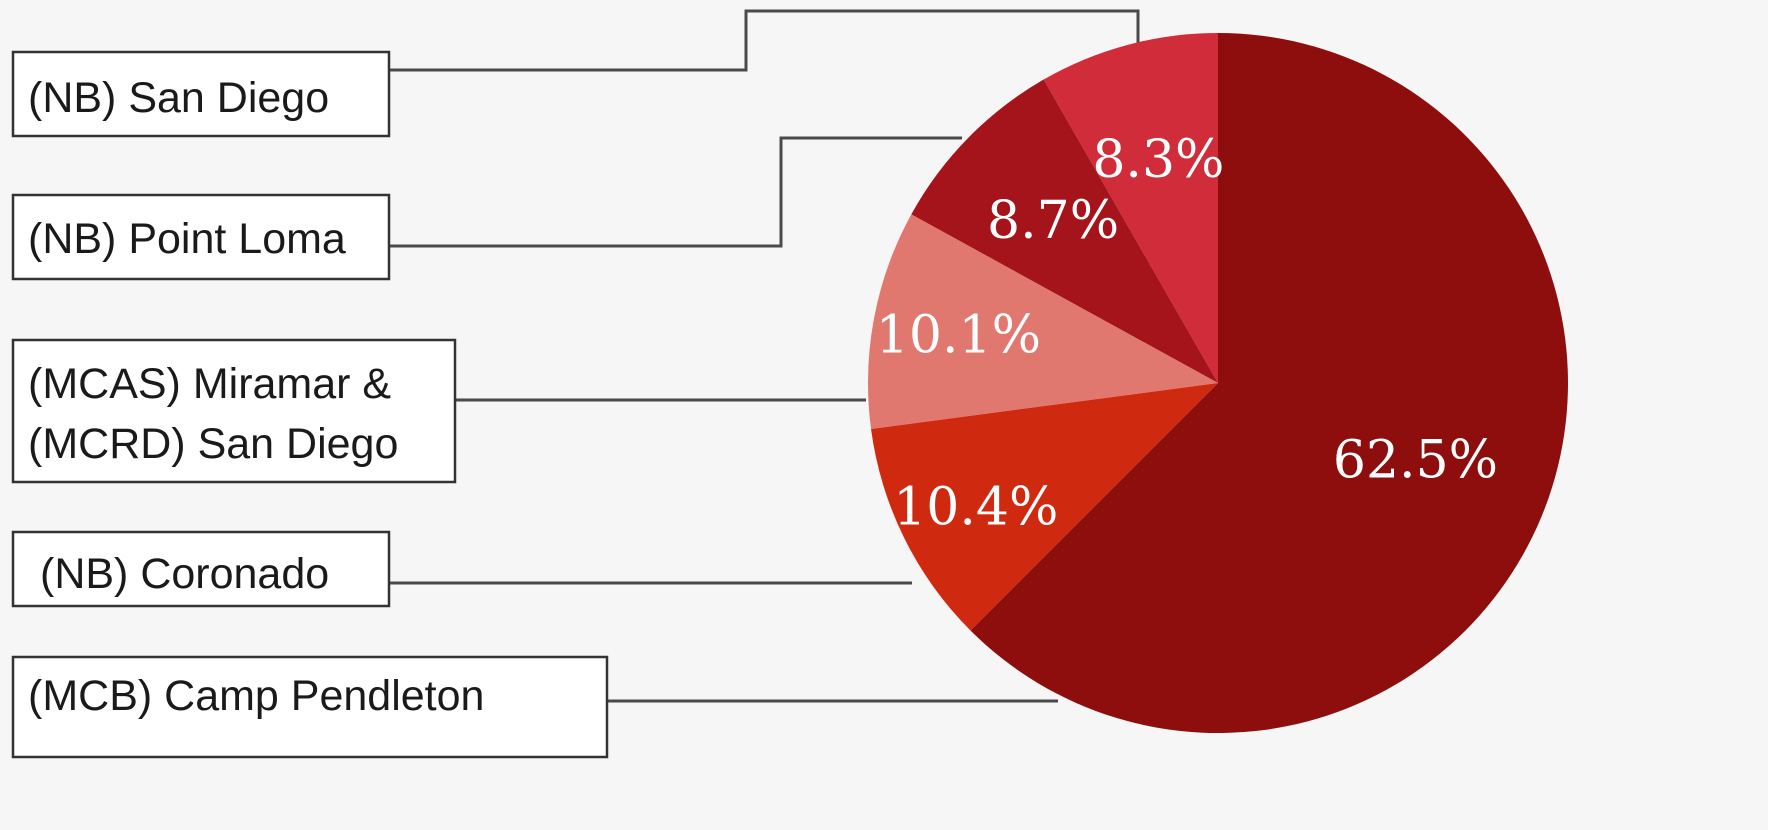  Describe the element at coordinates (1415, 461) in the screenshot. I see `slice-value-label: 62.5%` at that location.